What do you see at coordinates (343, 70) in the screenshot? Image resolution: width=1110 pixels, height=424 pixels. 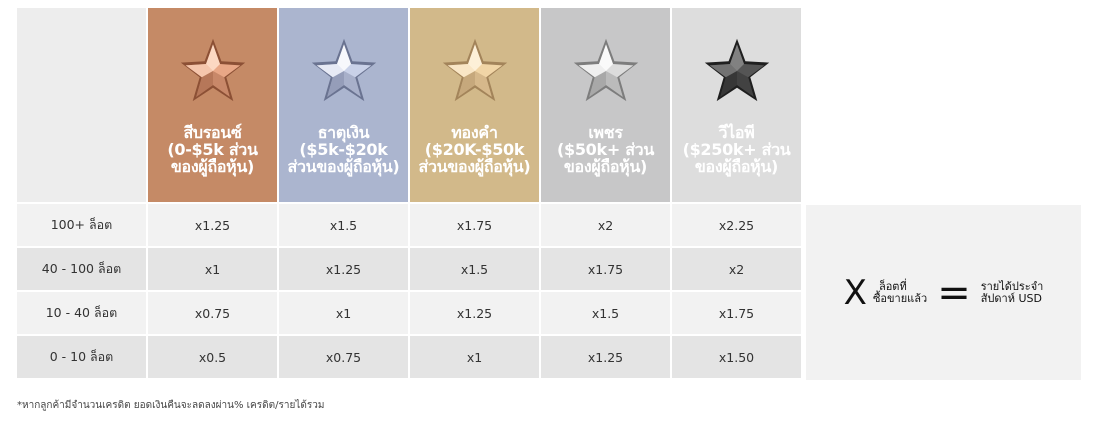 I see `silver-star-icon` at bounding box center [343, 70].